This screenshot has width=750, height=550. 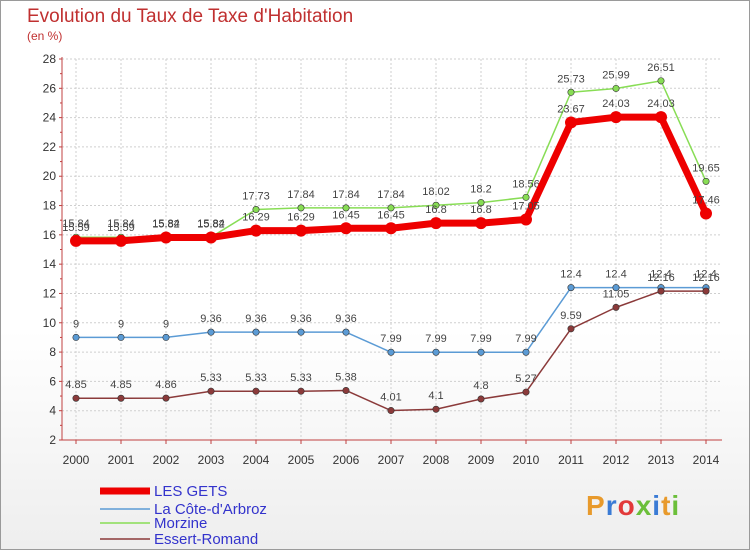 I want to click on x-tick-label: 2013, so click(x=661, y=460).